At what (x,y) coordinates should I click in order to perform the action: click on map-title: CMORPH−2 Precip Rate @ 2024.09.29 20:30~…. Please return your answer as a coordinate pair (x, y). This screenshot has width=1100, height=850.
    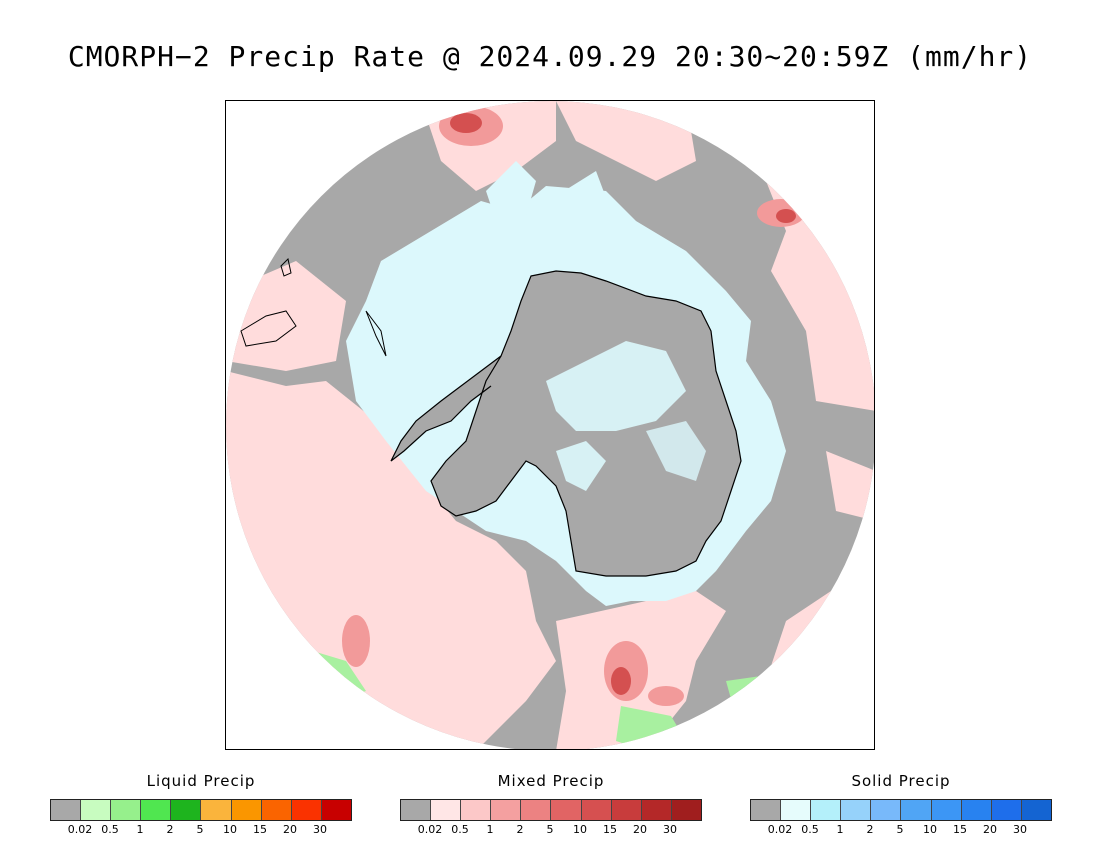
    Looking at the image, I should click on (550, 56).